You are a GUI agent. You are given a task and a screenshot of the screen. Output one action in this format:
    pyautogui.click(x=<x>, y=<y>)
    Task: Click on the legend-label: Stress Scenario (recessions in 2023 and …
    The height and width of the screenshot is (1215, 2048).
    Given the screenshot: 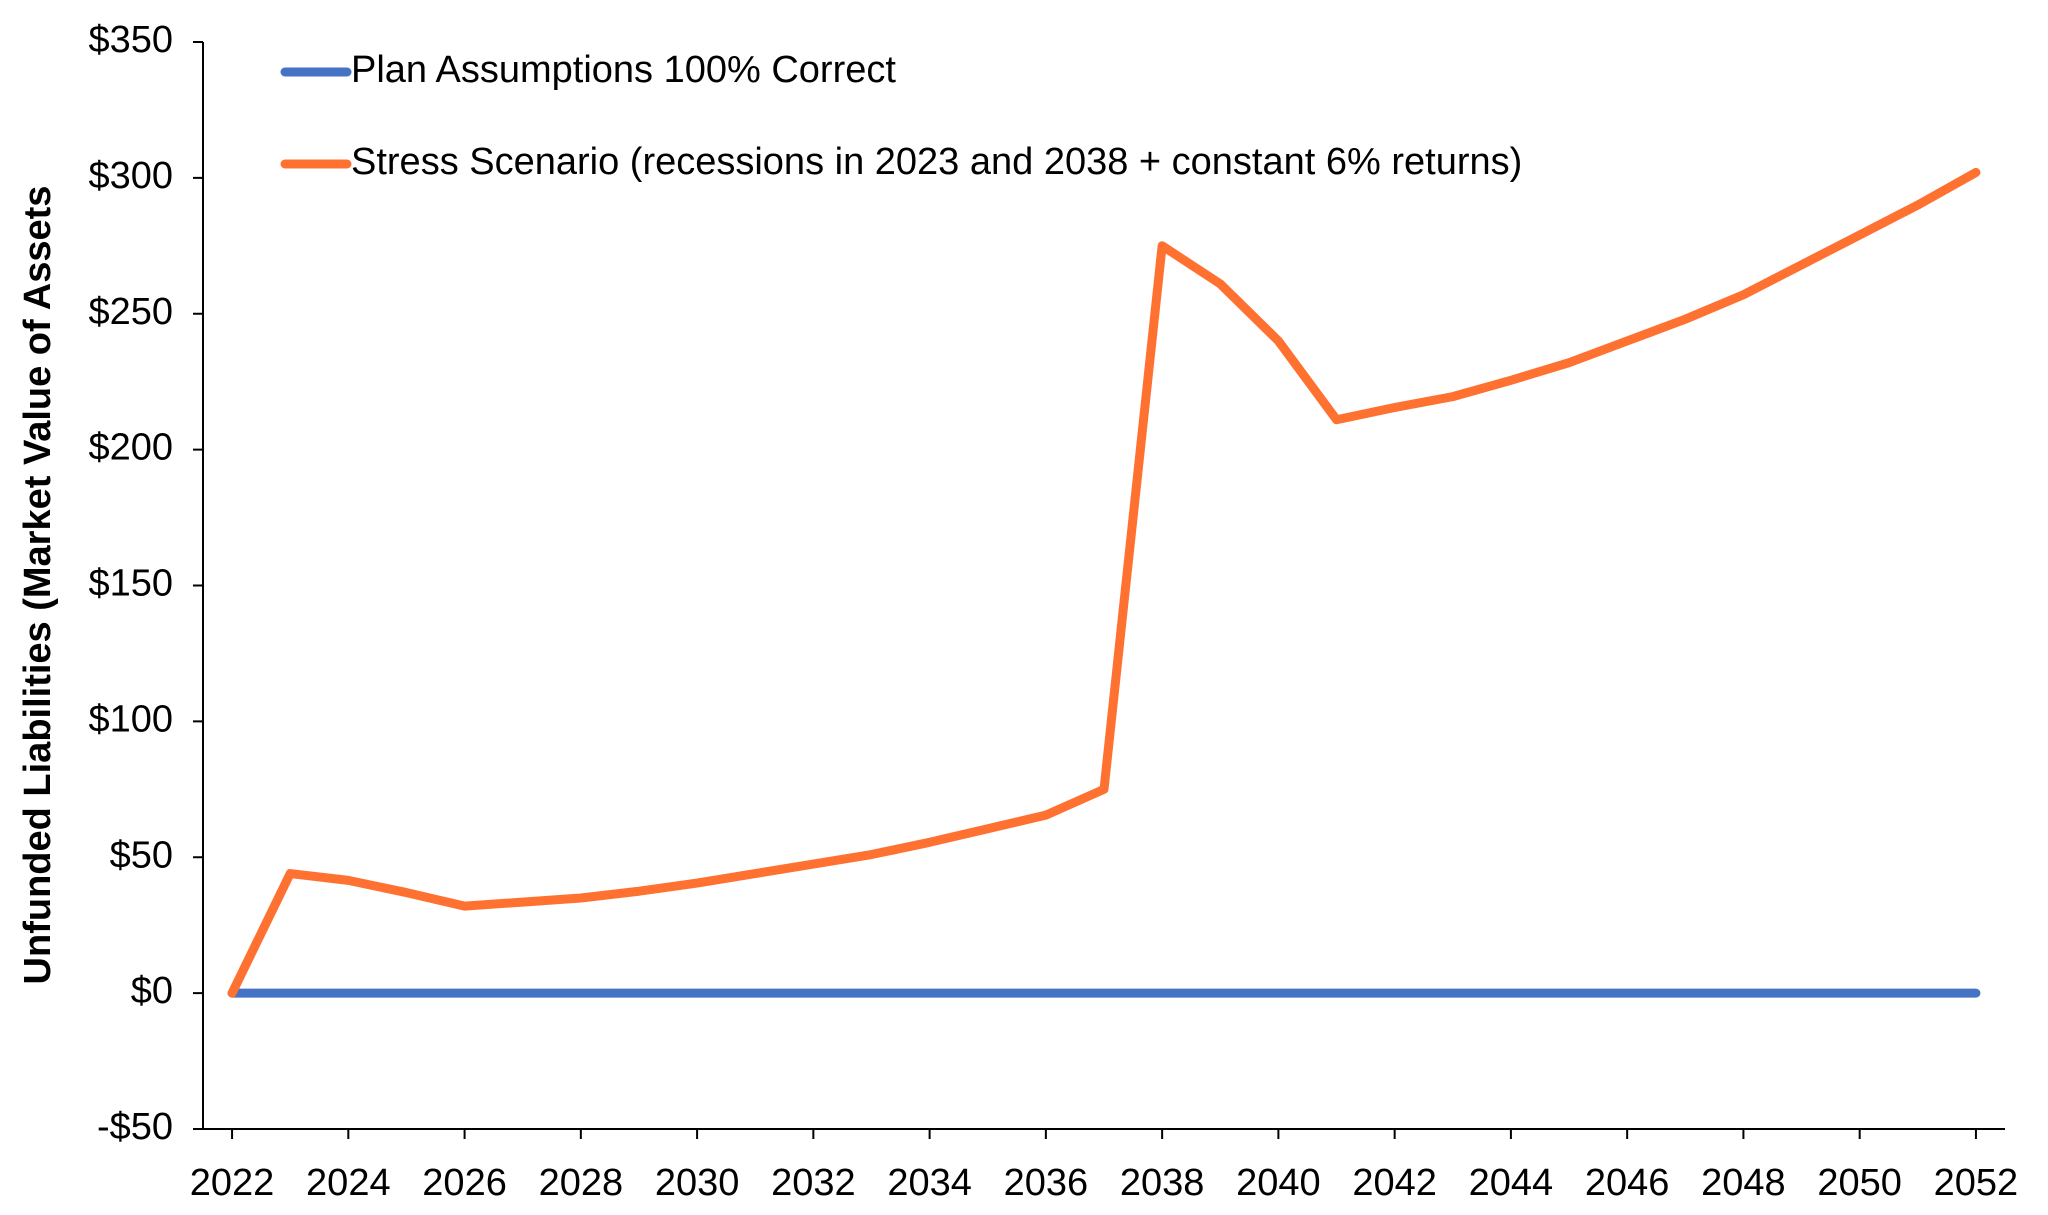 What is the action you would take?
    pyautogui.click(x=936, y=162)
    